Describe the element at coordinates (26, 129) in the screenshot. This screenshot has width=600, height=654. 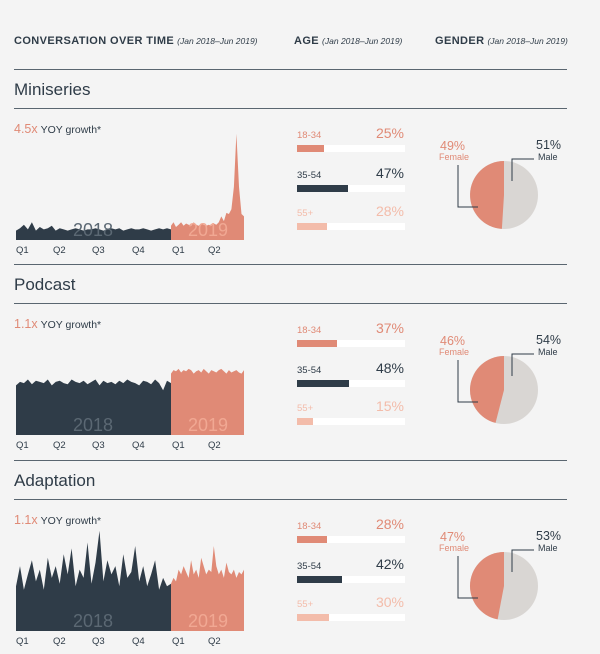
I see `growth-value: 4.5x` at that location.